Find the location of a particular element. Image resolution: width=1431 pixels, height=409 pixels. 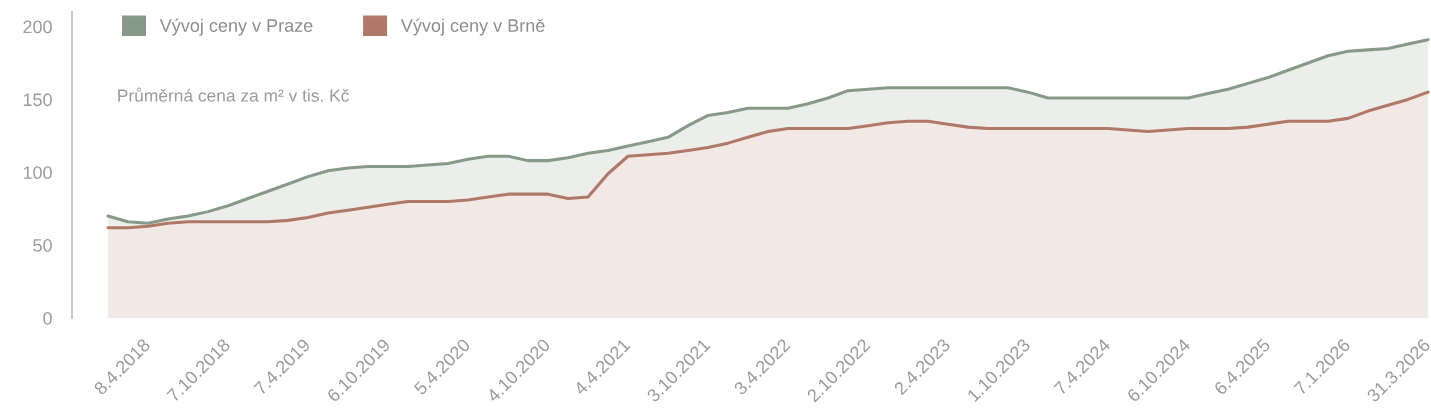

annotation: Průměrná cena za m² v tis. Kč is located at coordinates (233, 94).